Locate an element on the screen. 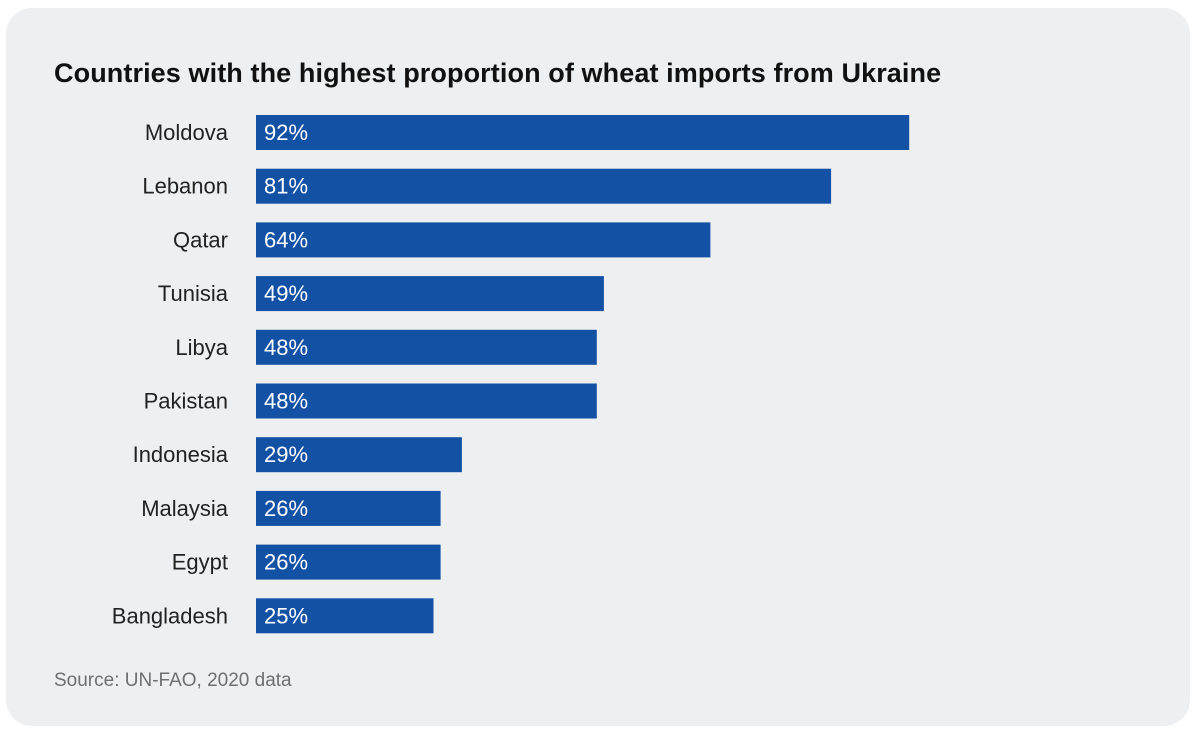 The height and width of the screenshot is (730, 1200). value-label-malaysia: 26% is located at coordinates (286, 508).